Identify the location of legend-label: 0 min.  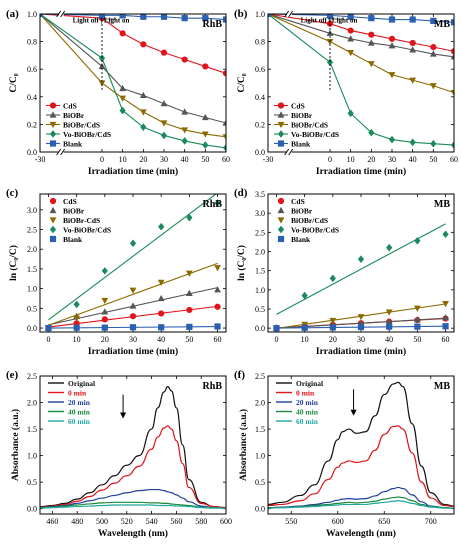
(305, 392).